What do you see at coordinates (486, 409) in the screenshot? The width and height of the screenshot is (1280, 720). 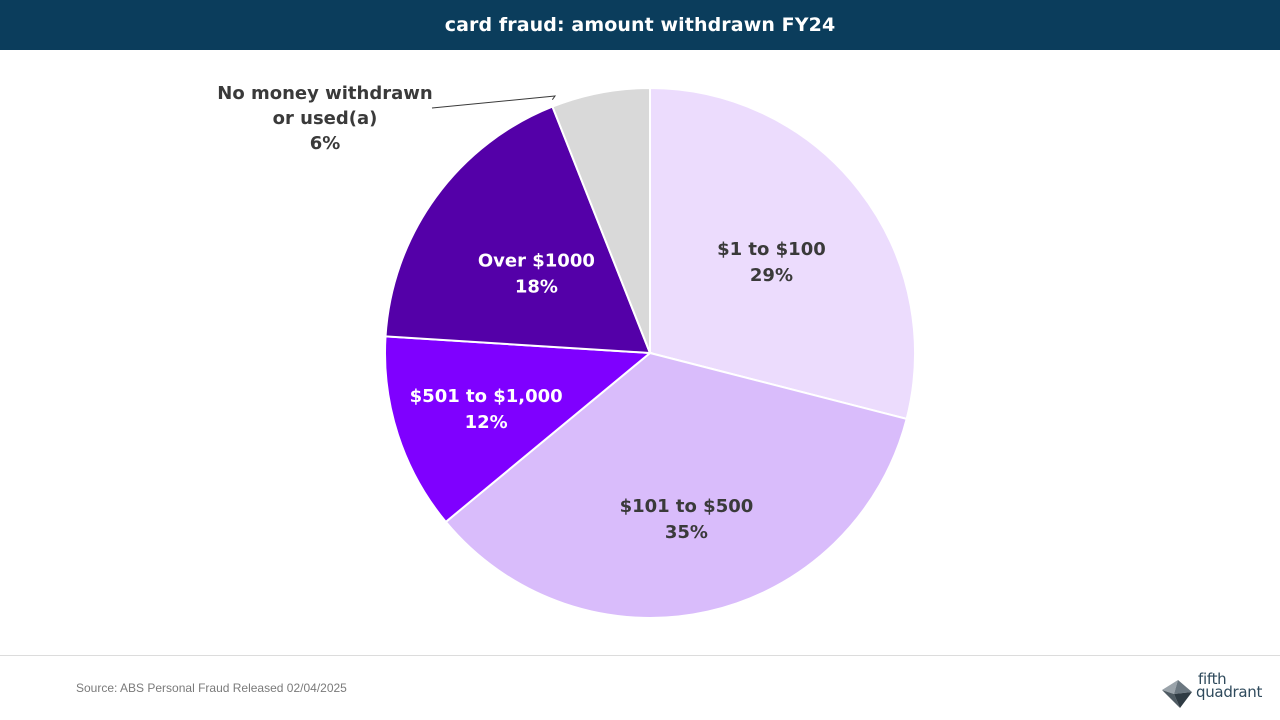 I see `slice-label: $501 to $1,000 12%` at bounding box center [486, 409].